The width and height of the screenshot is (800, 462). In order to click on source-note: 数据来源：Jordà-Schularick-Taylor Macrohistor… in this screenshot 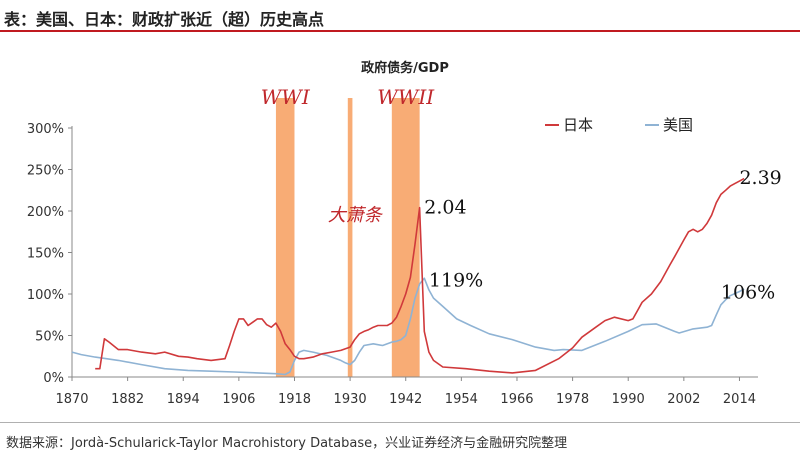, I will do `click(287, 443)`.